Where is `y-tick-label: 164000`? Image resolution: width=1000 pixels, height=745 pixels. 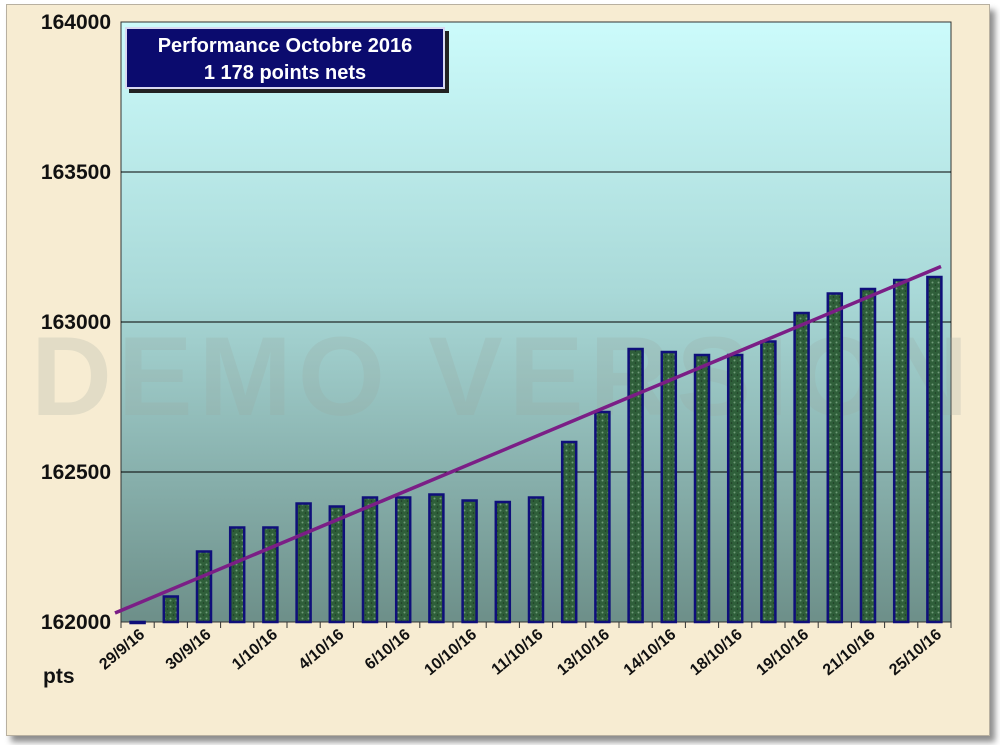
y-tick-label: 164000 is located at coordinates (76, 22).